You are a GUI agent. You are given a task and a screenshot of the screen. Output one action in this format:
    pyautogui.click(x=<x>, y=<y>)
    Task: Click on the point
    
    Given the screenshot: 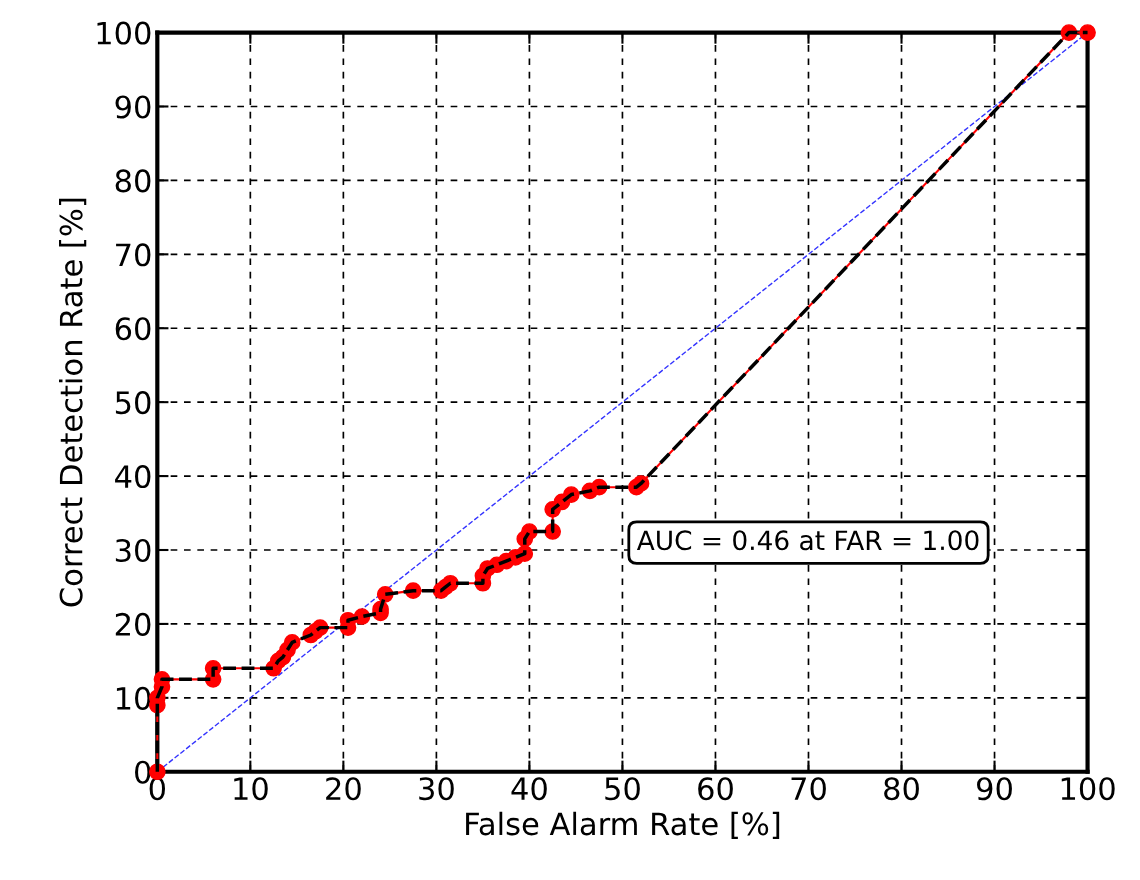 What is the action you would take?
    pyautogui.click(x=1087, y=32)
    